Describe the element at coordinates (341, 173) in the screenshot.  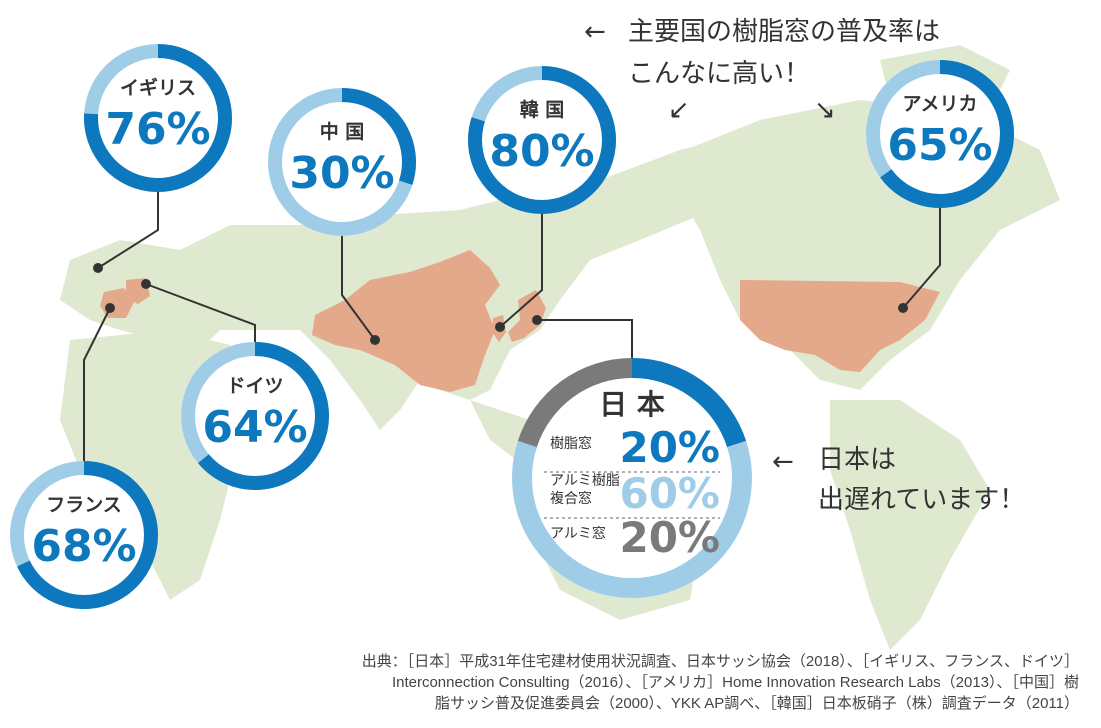
I see `ring-china-value: 30%` at that location.